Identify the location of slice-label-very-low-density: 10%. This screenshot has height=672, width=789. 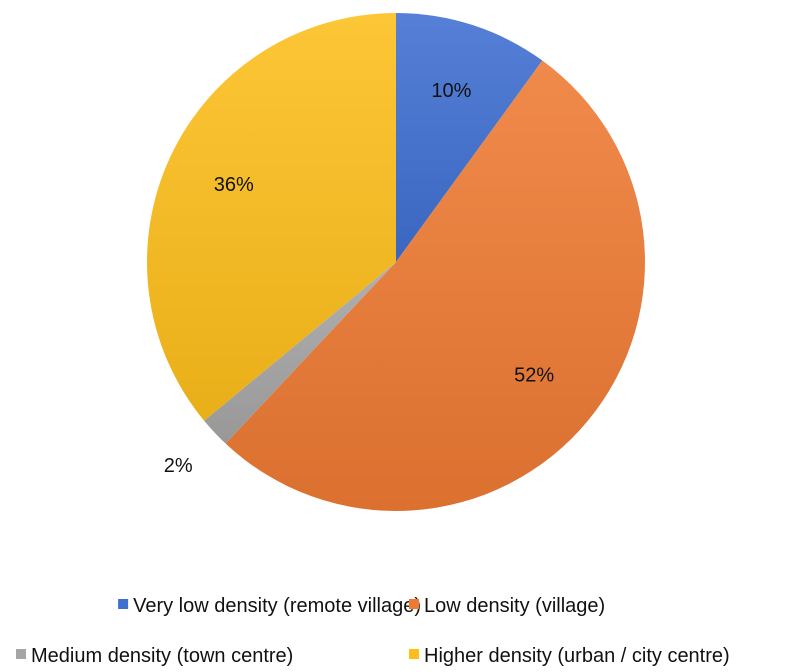
(451, 91).